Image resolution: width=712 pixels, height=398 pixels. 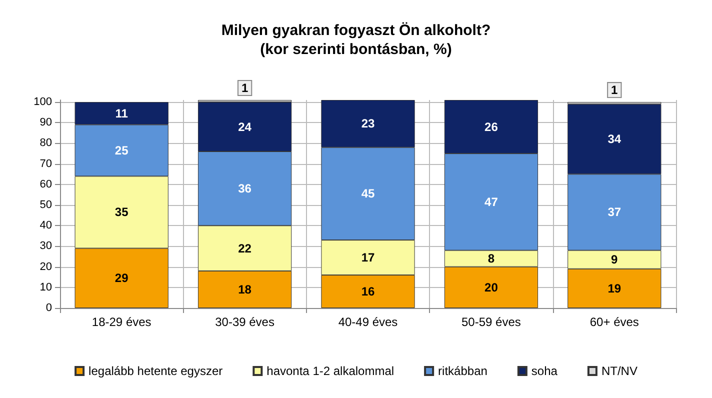 What do you see at coordinates (619, 371) in the screenshot?
I see `legend-label: NT/NV` at bounding box center [619, 371].